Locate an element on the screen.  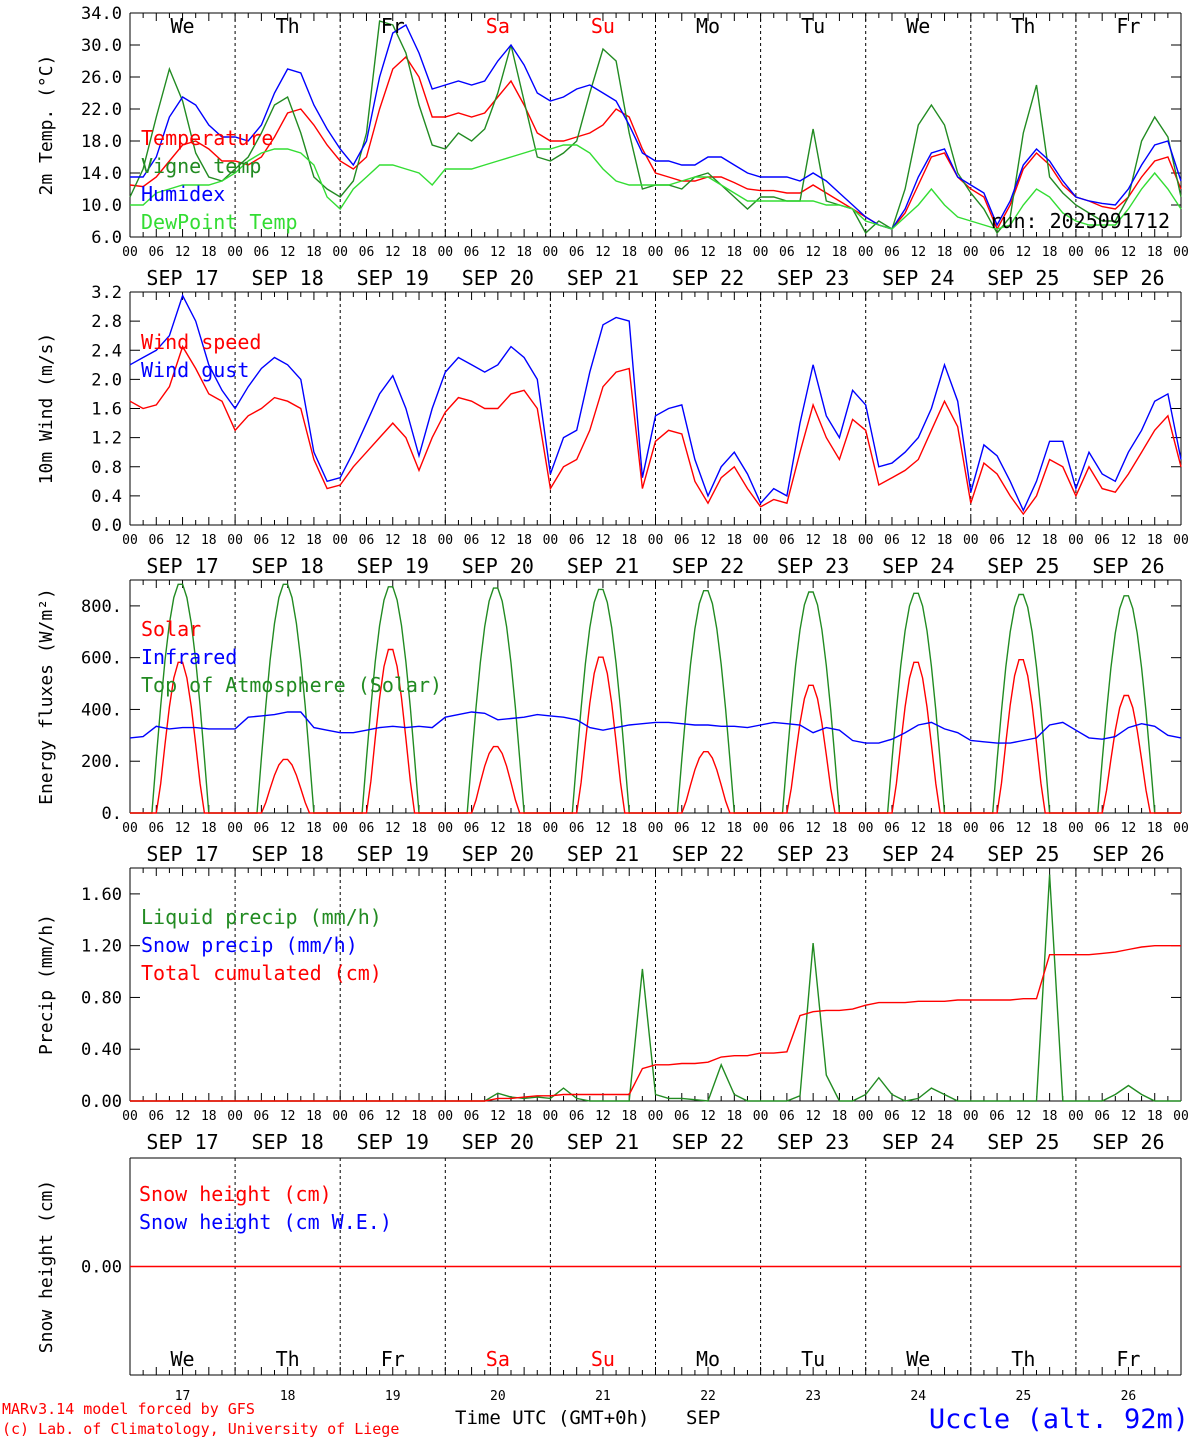
day-number-label: 20 is located at coordinates (498, 1396).